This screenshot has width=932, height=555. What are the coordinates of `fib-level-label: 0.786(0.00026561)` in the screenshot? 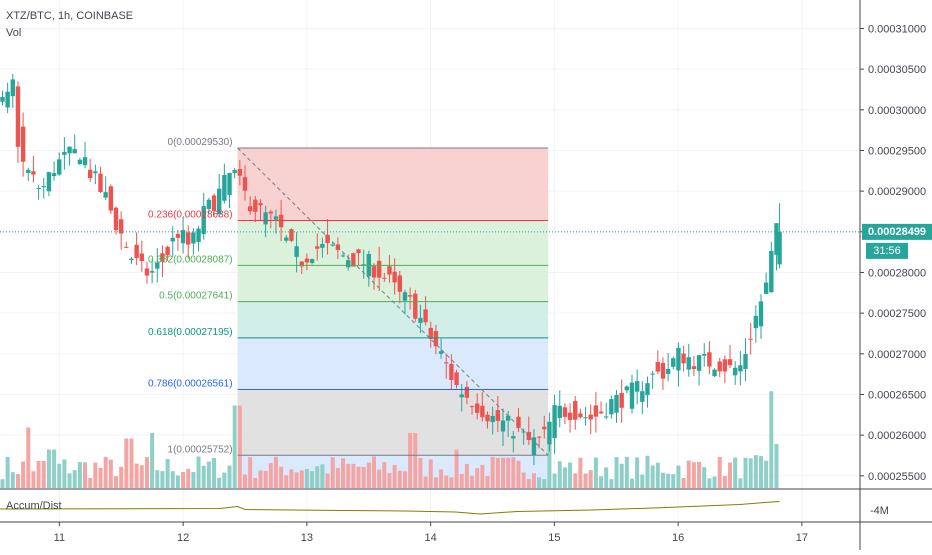 It's located at (190, 384).